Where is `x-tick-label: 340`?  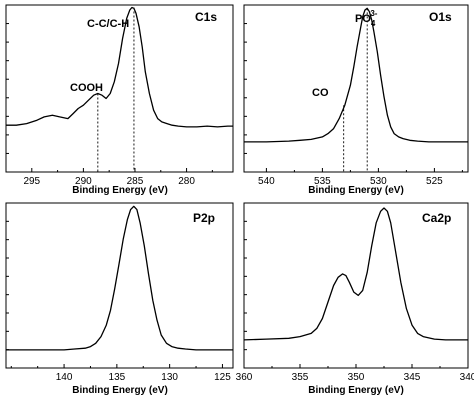 x-tick-label: 340 is located at coordinates (467, 377).